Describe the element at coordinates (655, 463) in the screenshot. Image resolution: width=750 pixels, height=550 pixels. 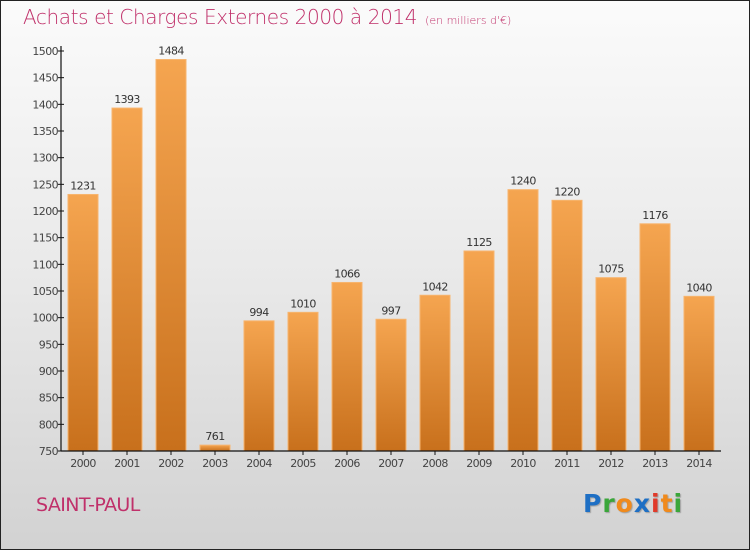
I see `x-tick-label-2013: 2013` at that location.